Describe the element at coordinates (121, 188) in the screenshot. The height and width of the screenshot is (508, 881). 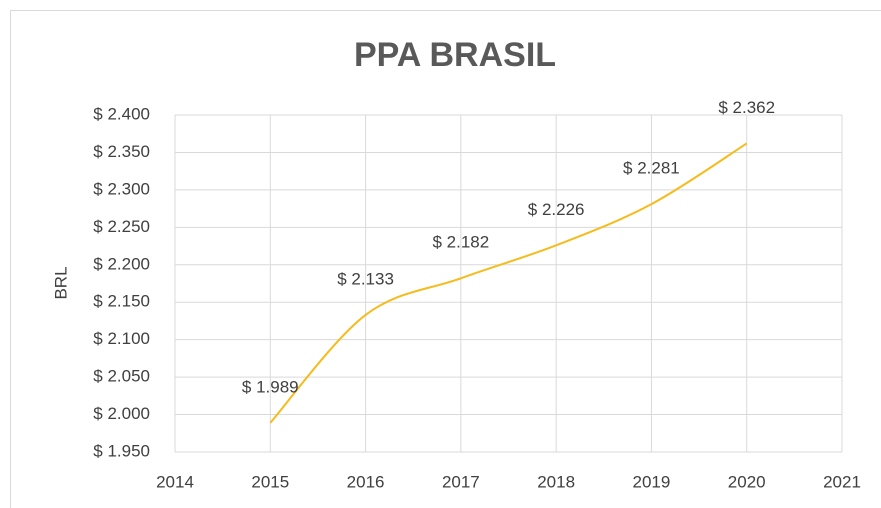
I see `y-tick-label: $ 2.300` at that location.